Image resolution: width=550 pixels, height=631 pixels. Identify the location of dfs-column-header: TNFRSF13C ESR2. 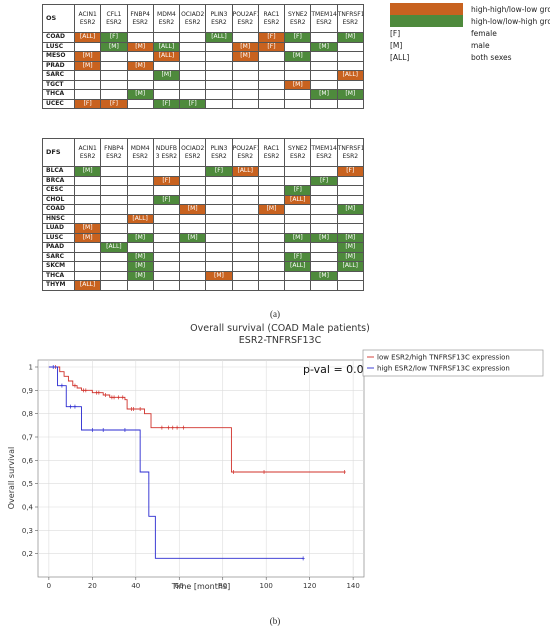
(350, 152).